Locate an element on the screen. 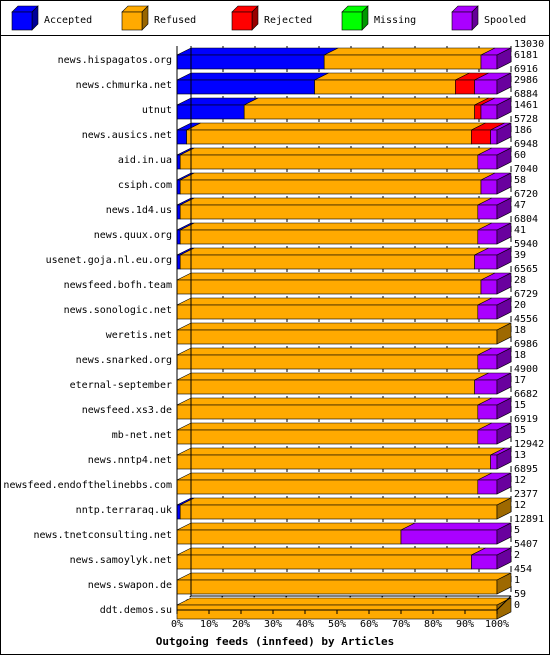 The height and width of the screenshot is (655, 550). value-accepted: 5 is located at coordinates (517, 530).